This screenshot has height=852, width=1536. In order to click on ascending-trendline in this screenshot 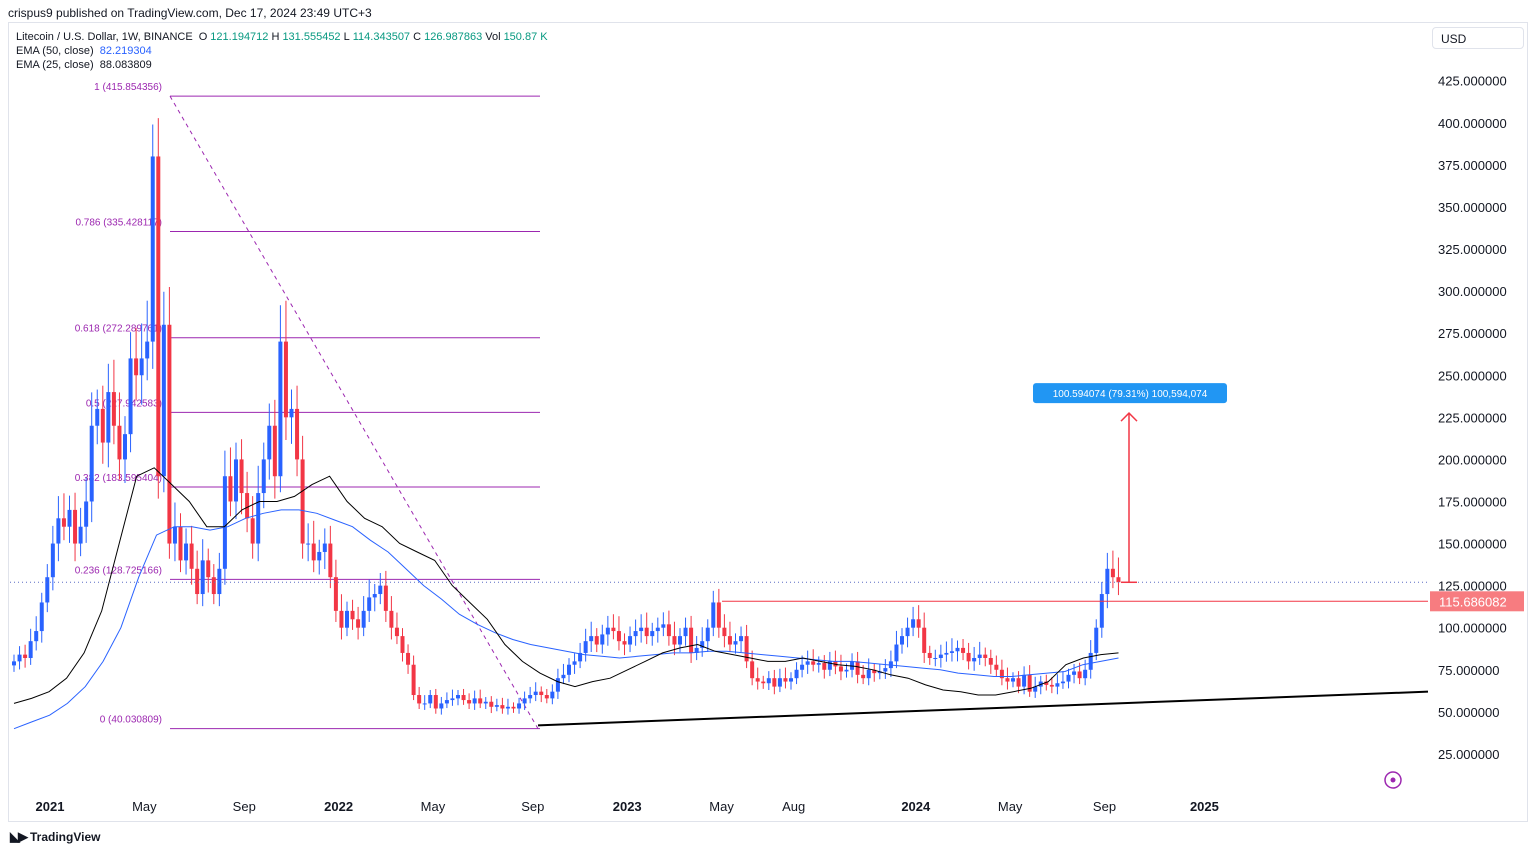, I will do `click(983, 708)`.